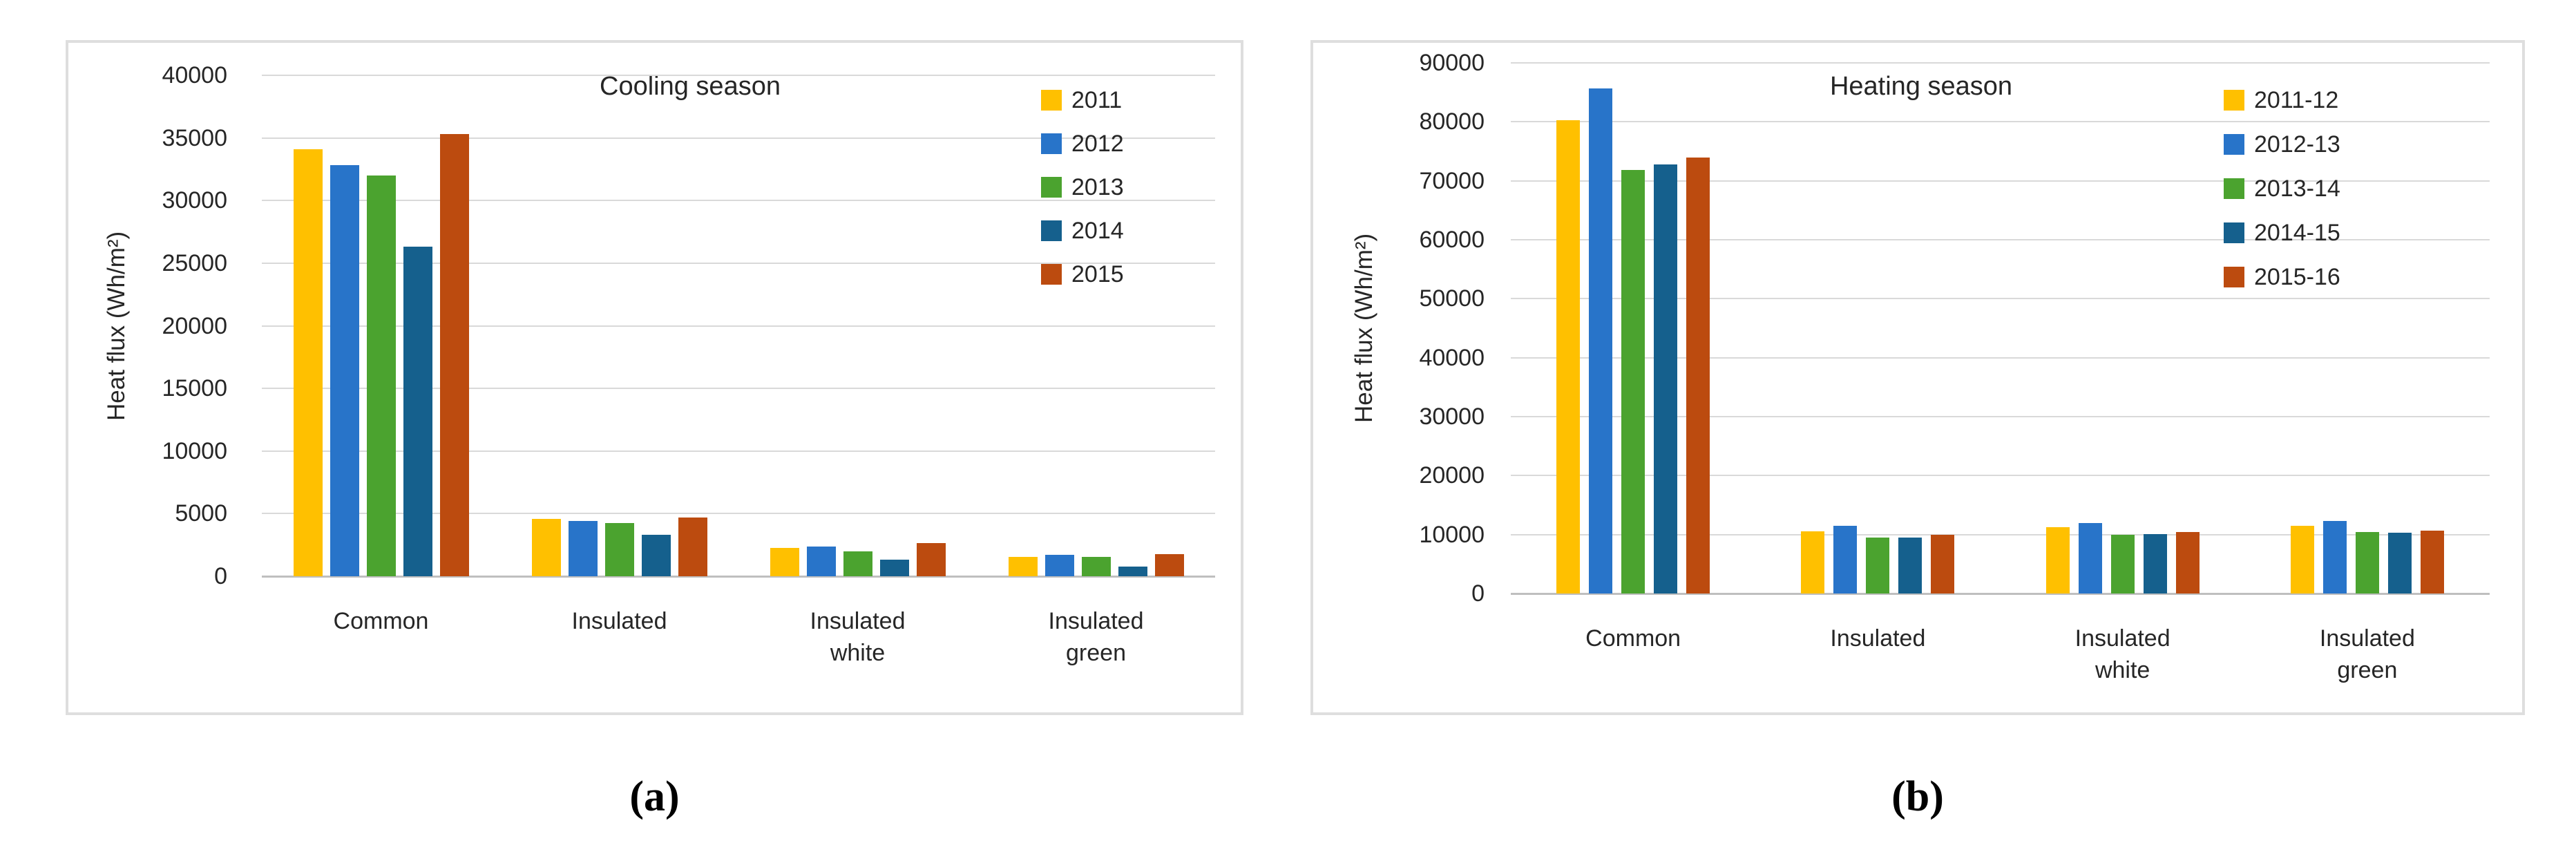 The width and height of the screenshot is (2576, 854). Describe the element at coordinates (2297, 188) in the screenshot. I see `legend-label: 2013-14` at that location.